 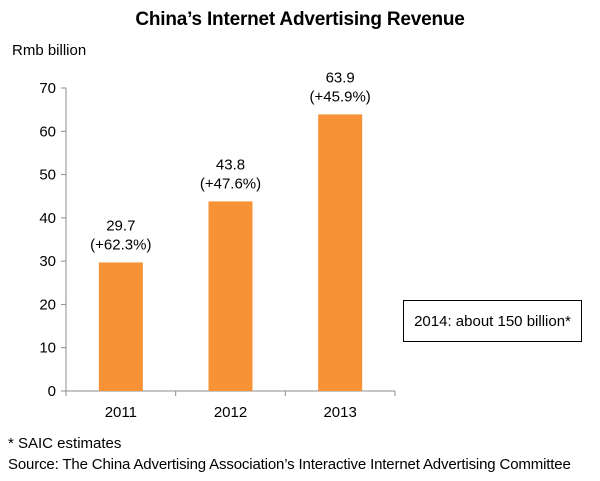 I want to click on bar-2011, so click(x=120, y=326).